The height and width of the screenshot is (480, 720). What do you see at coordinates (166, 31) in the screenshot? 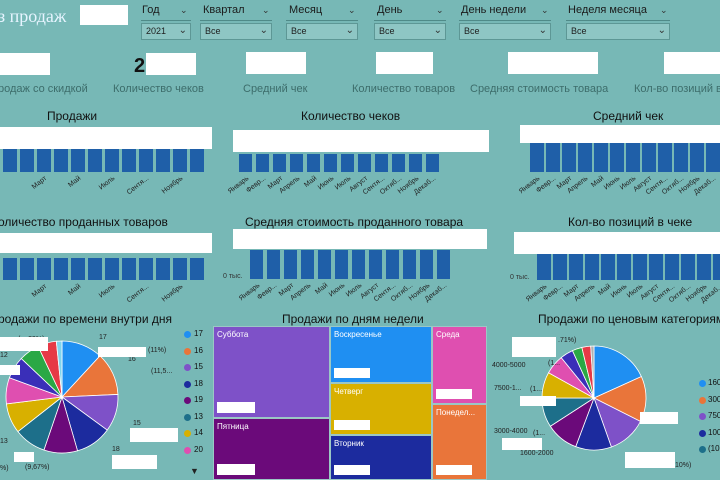
I see `slicer-year-dropdown: 2021 ⌄` at bounding box center [166, 31].